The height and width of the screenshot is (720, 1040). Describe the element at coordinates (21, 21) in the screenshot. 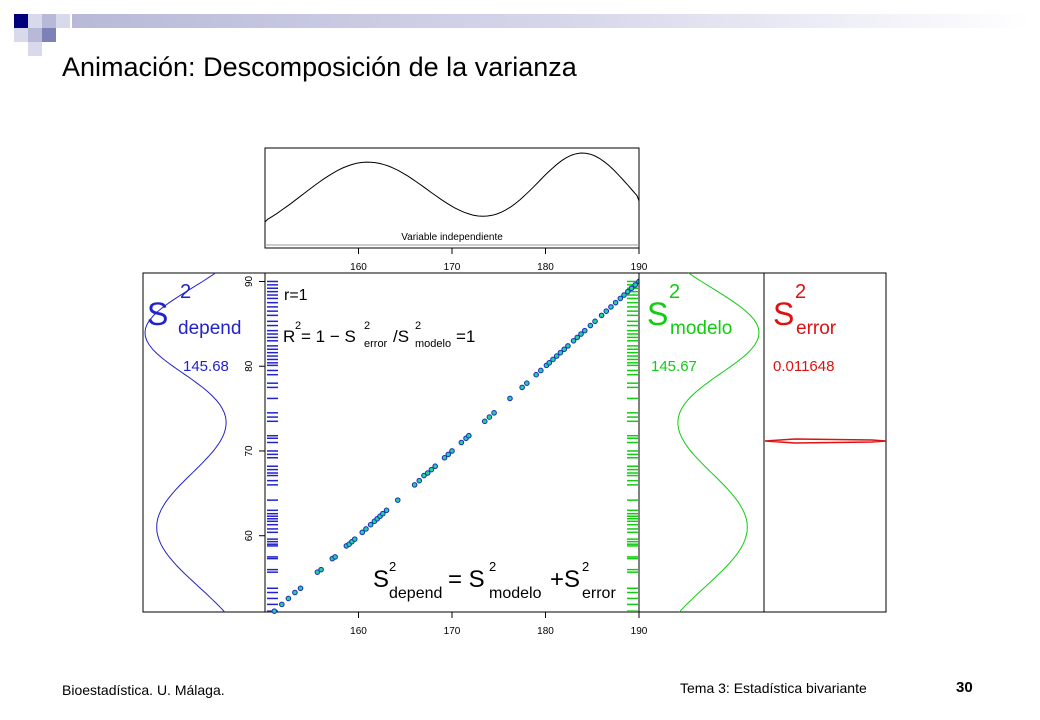

I see `corner-square-dark` at that location.